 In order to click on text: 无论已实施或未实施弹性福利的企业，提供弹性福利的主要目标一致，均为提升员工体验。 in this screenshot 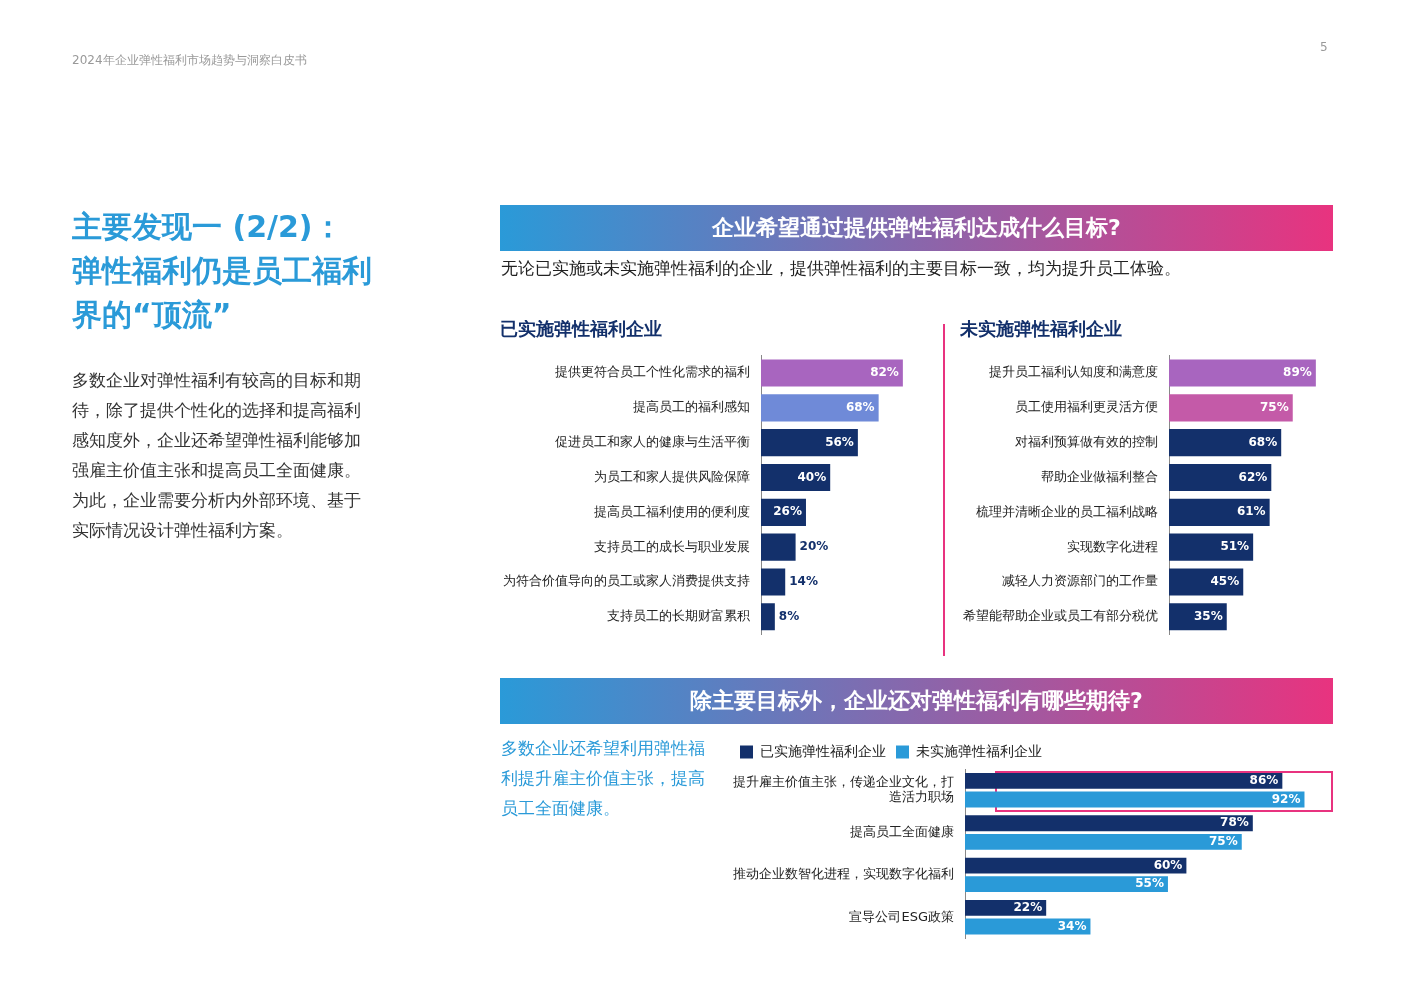, I will do `click(841, 268)`.